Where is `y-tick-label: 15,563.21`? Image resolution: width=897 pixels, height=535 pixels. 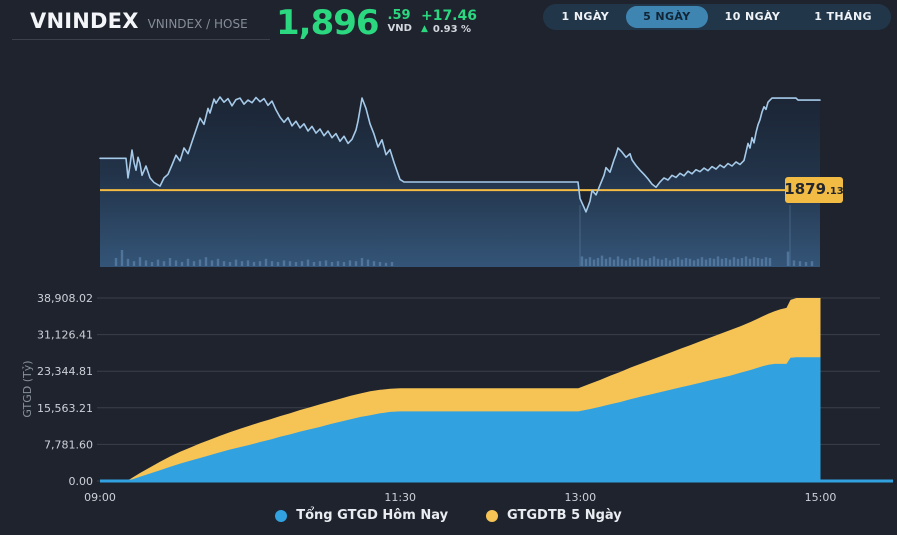
y-tick-label: 15,563.21 is located at coordinates (65, 408).